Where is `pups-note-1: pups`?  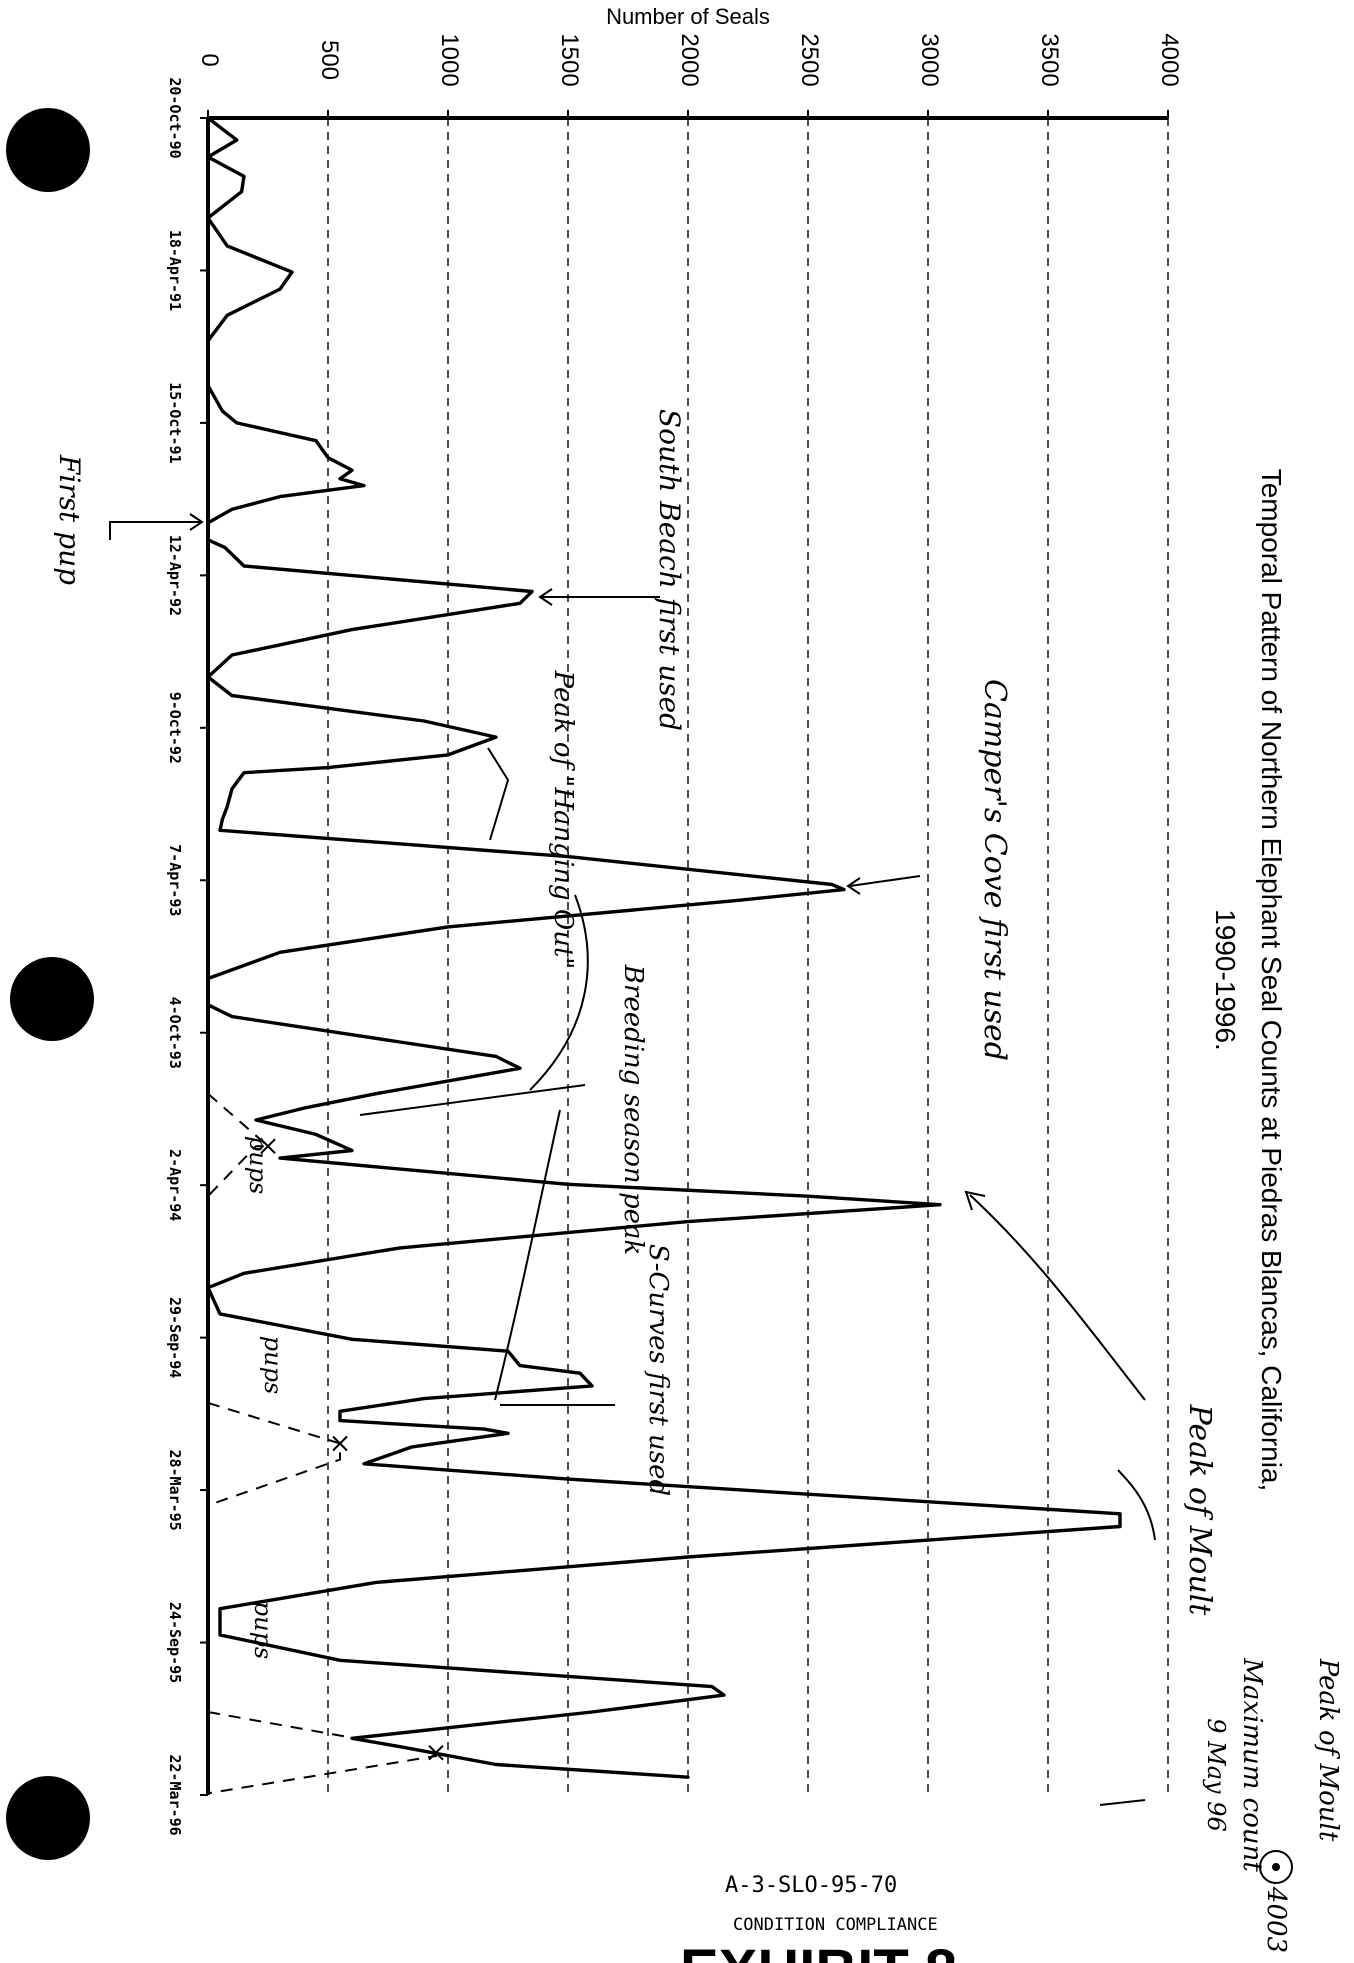
pups-note-1: pups is located at coordinates (258, 1165).